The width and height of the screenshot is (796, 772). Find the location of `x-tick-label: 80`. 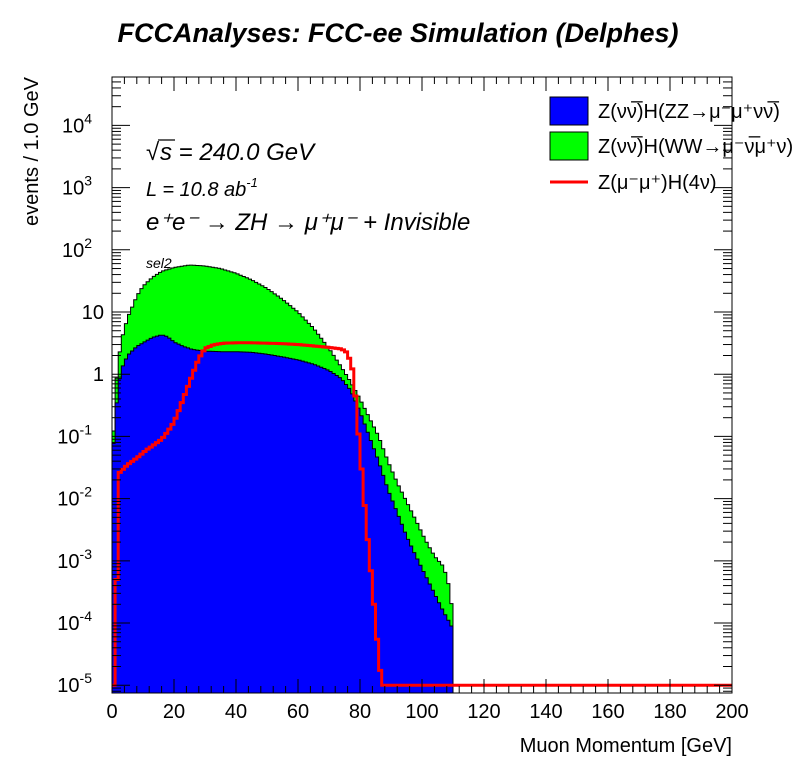

x-tick-label: 80 is located at coordinates (360, 712).